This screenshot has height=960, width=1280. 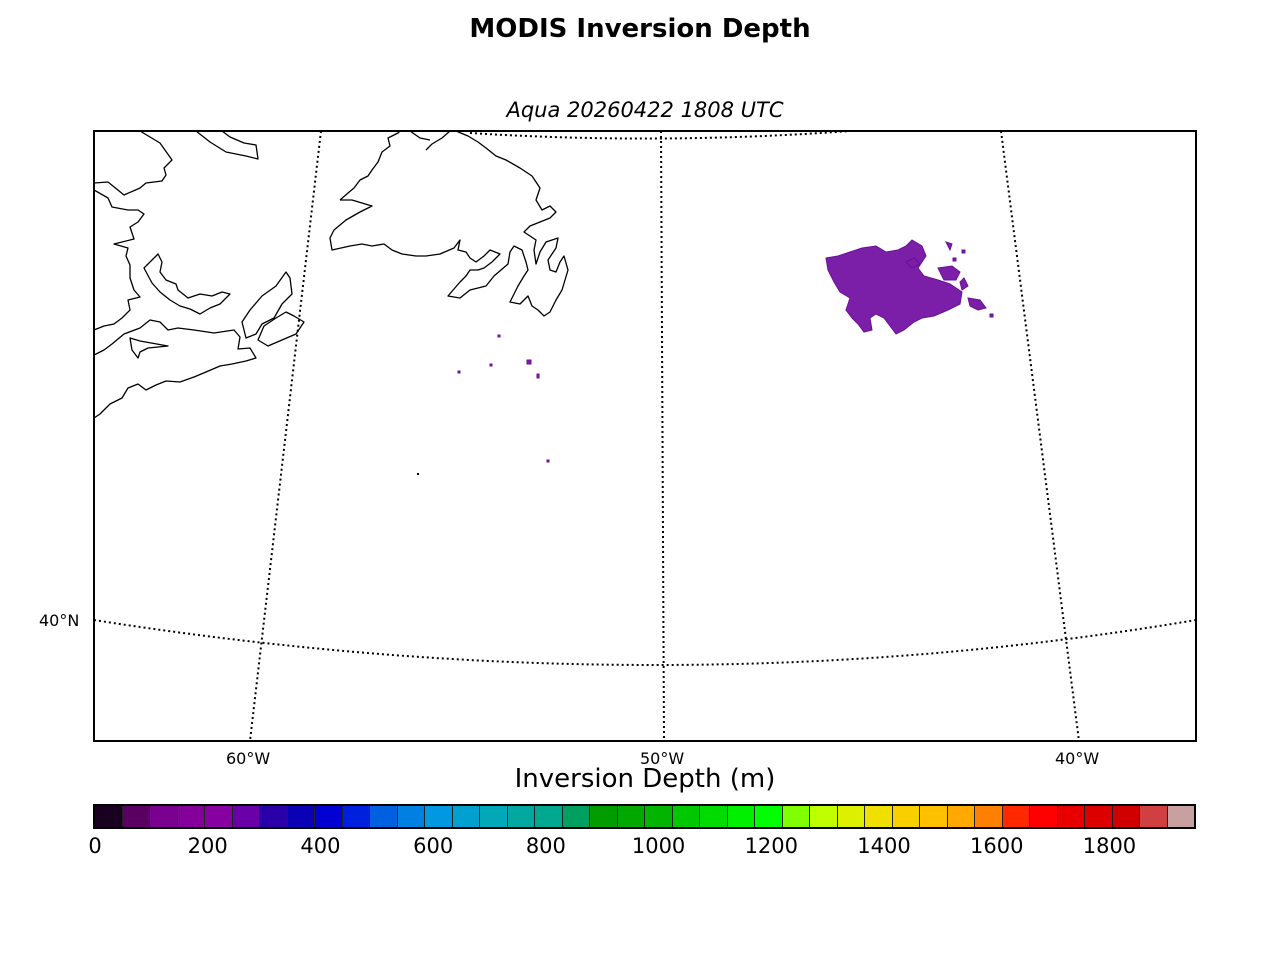 I want to click on lon-label-40w: 40°W, so click(x=1077, y=758).